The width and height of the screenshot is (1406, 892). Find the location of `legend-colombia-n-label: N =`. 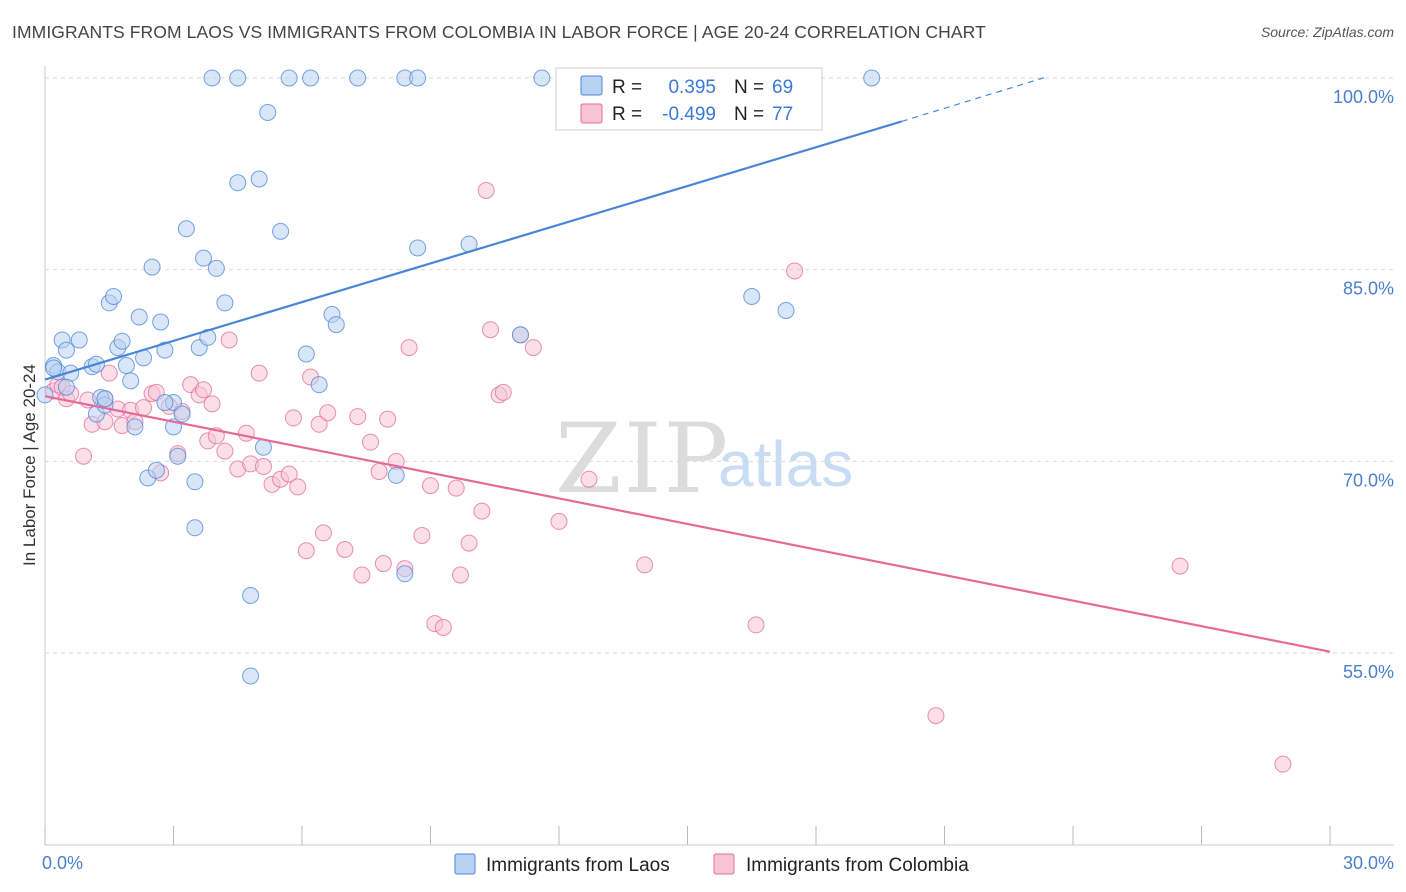

legend-colombia-n-label: N = is located at coordinates (749, 114).